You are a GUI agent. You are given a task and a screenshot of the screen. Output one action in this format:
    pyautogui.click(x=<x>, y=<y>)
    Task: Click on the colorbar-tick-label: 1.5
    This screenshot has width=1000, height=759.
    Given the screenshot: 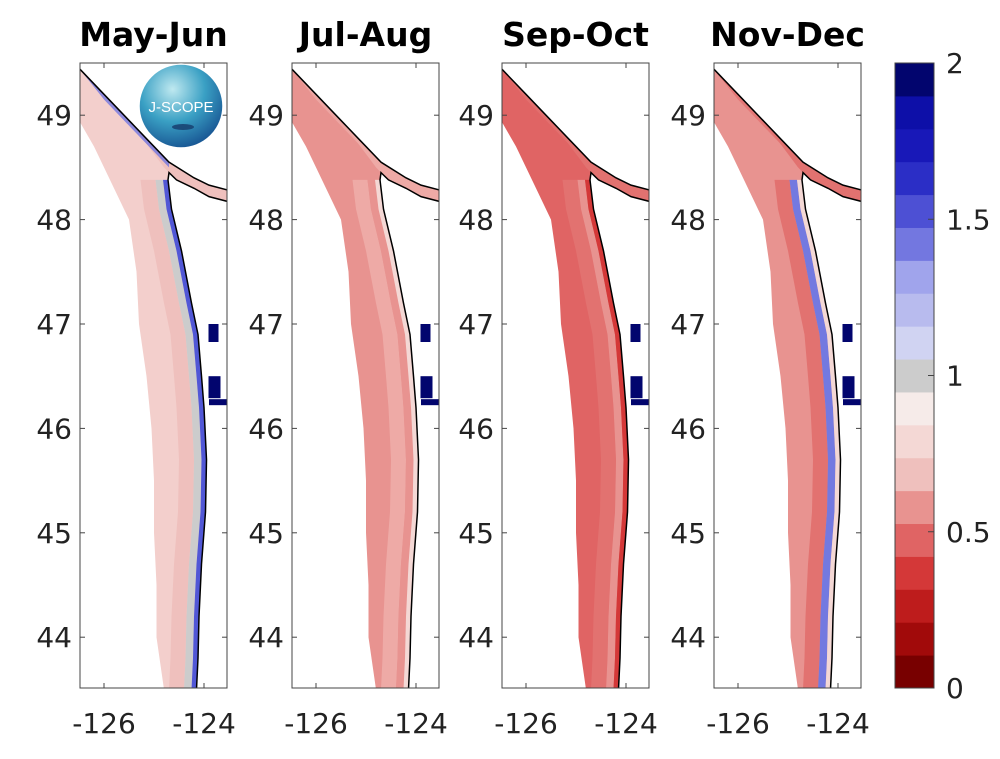 What is the action you would take?
    pyautogui.click(x=968, y=219)
    